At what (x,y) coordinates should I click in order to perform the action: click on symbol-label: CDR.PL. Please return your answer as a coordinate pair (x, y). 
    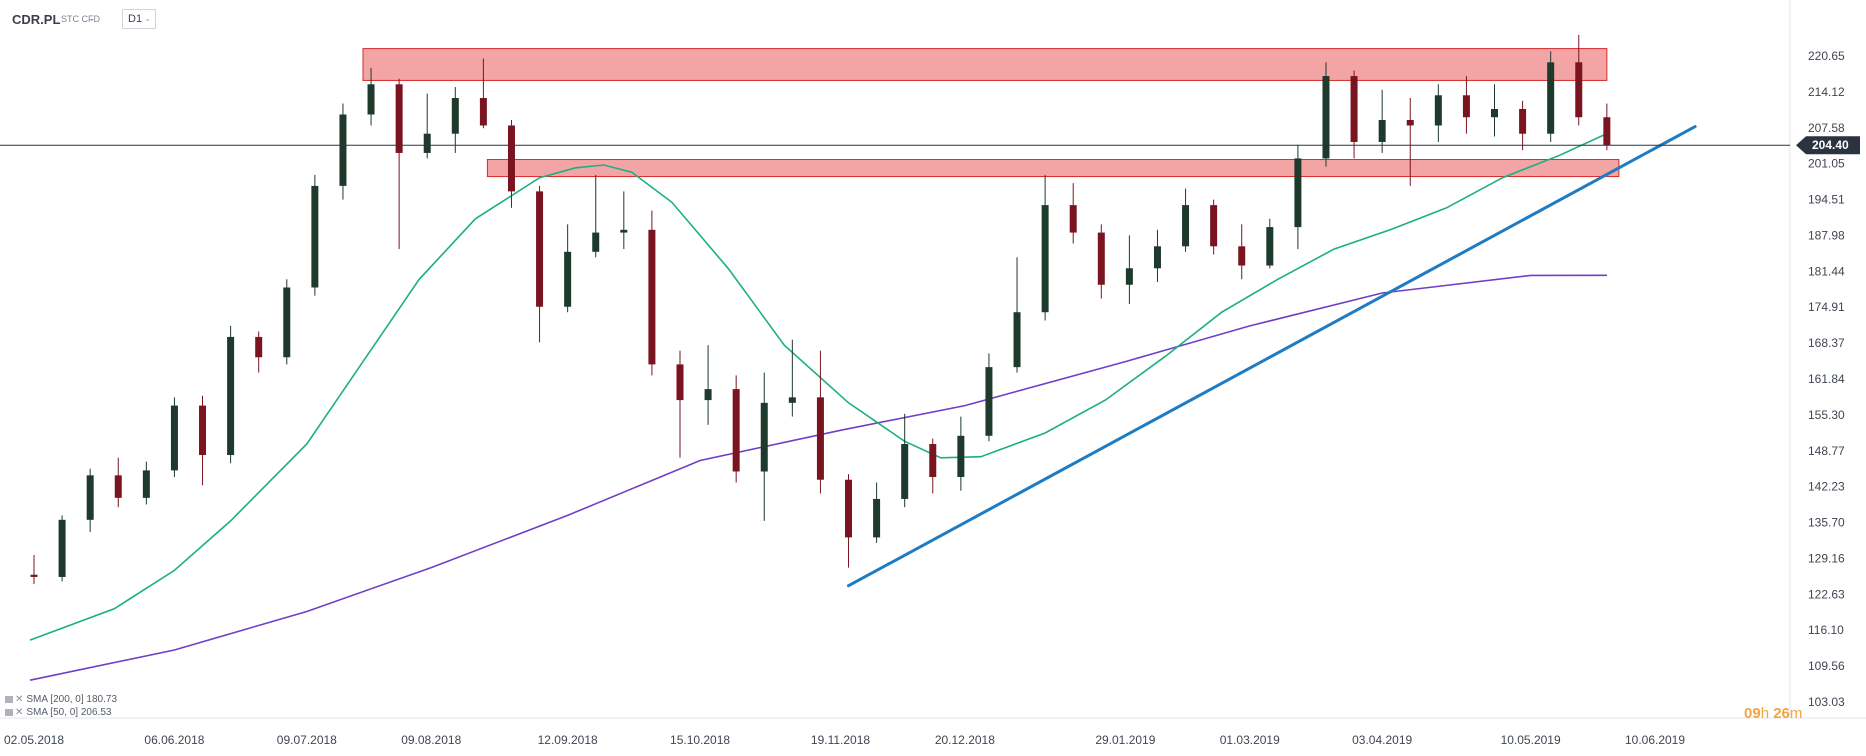
    Looking at the image, I should click on (36, 19).